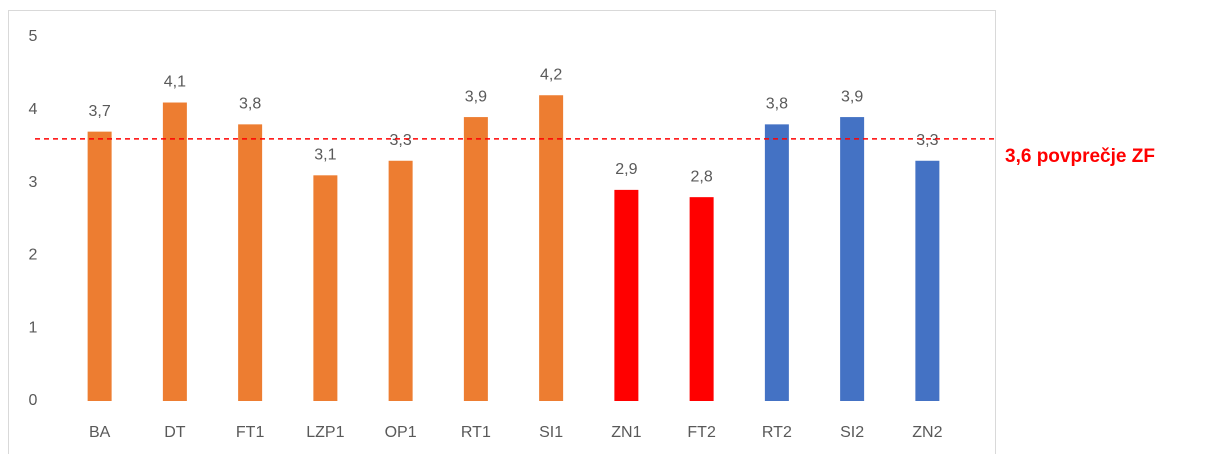 This screenshot has height=454, width=1209. What do you see at coordinates (551, 432) in the screenshot?
I see `x-tick-label: SI1` at bounding box center [551, 432].